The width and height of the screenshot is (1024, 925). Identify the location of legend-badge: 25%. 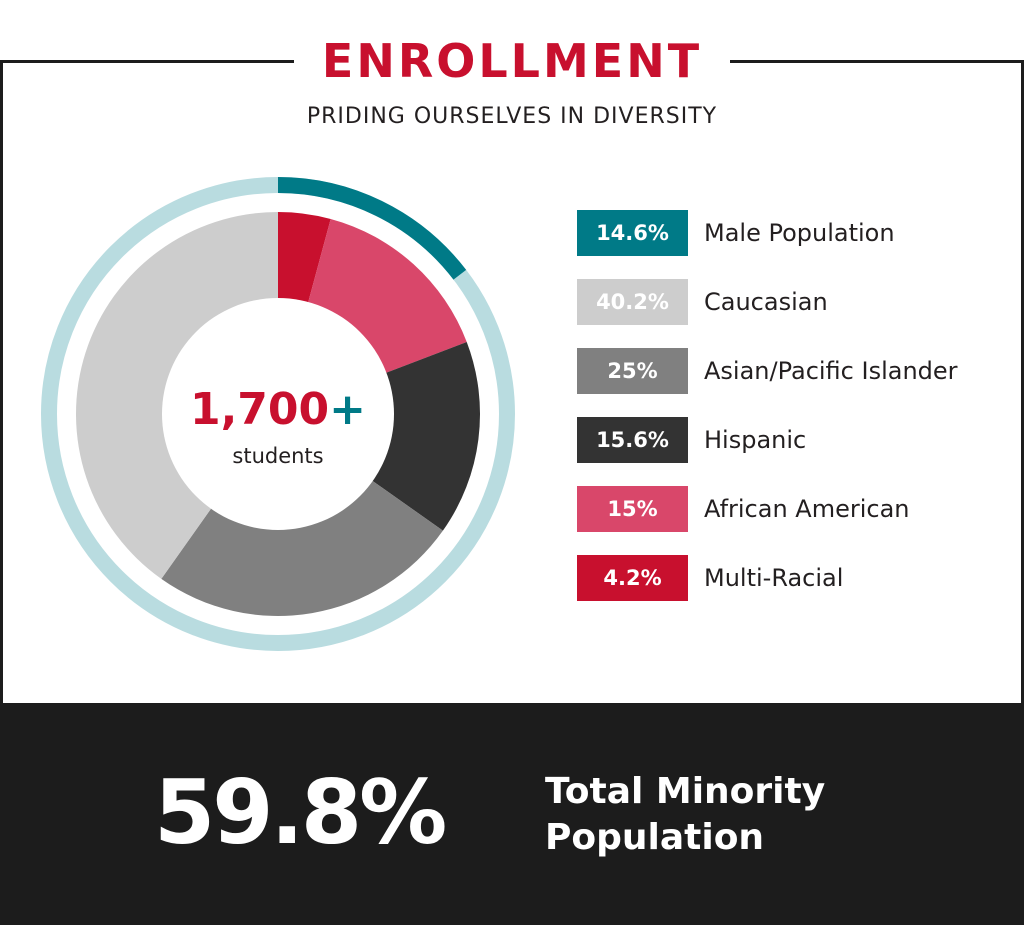
(632, 371).